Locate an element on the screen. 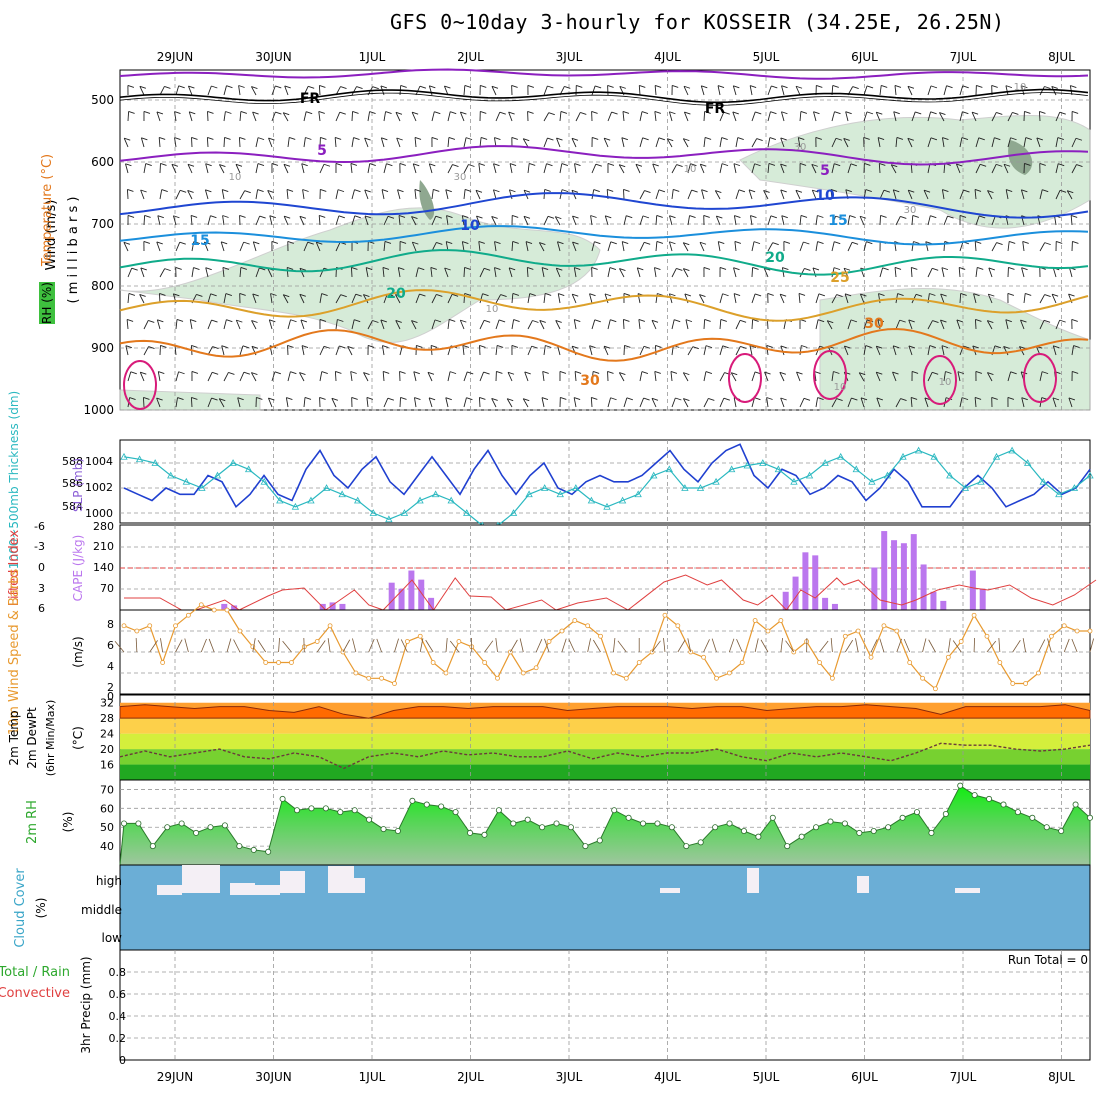 The image size is (1100, 1100). pressure-tick-label: 500 is located at coordinates (102, 100).